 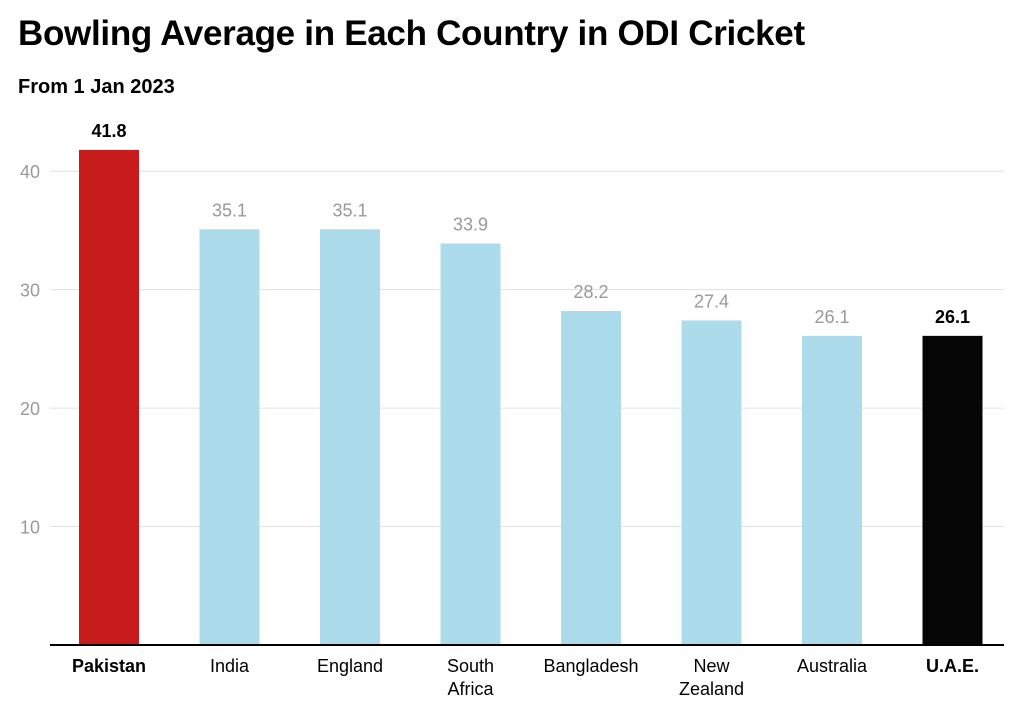 I want to click on x-tick-label-line: South, so click(x=470, y=666).